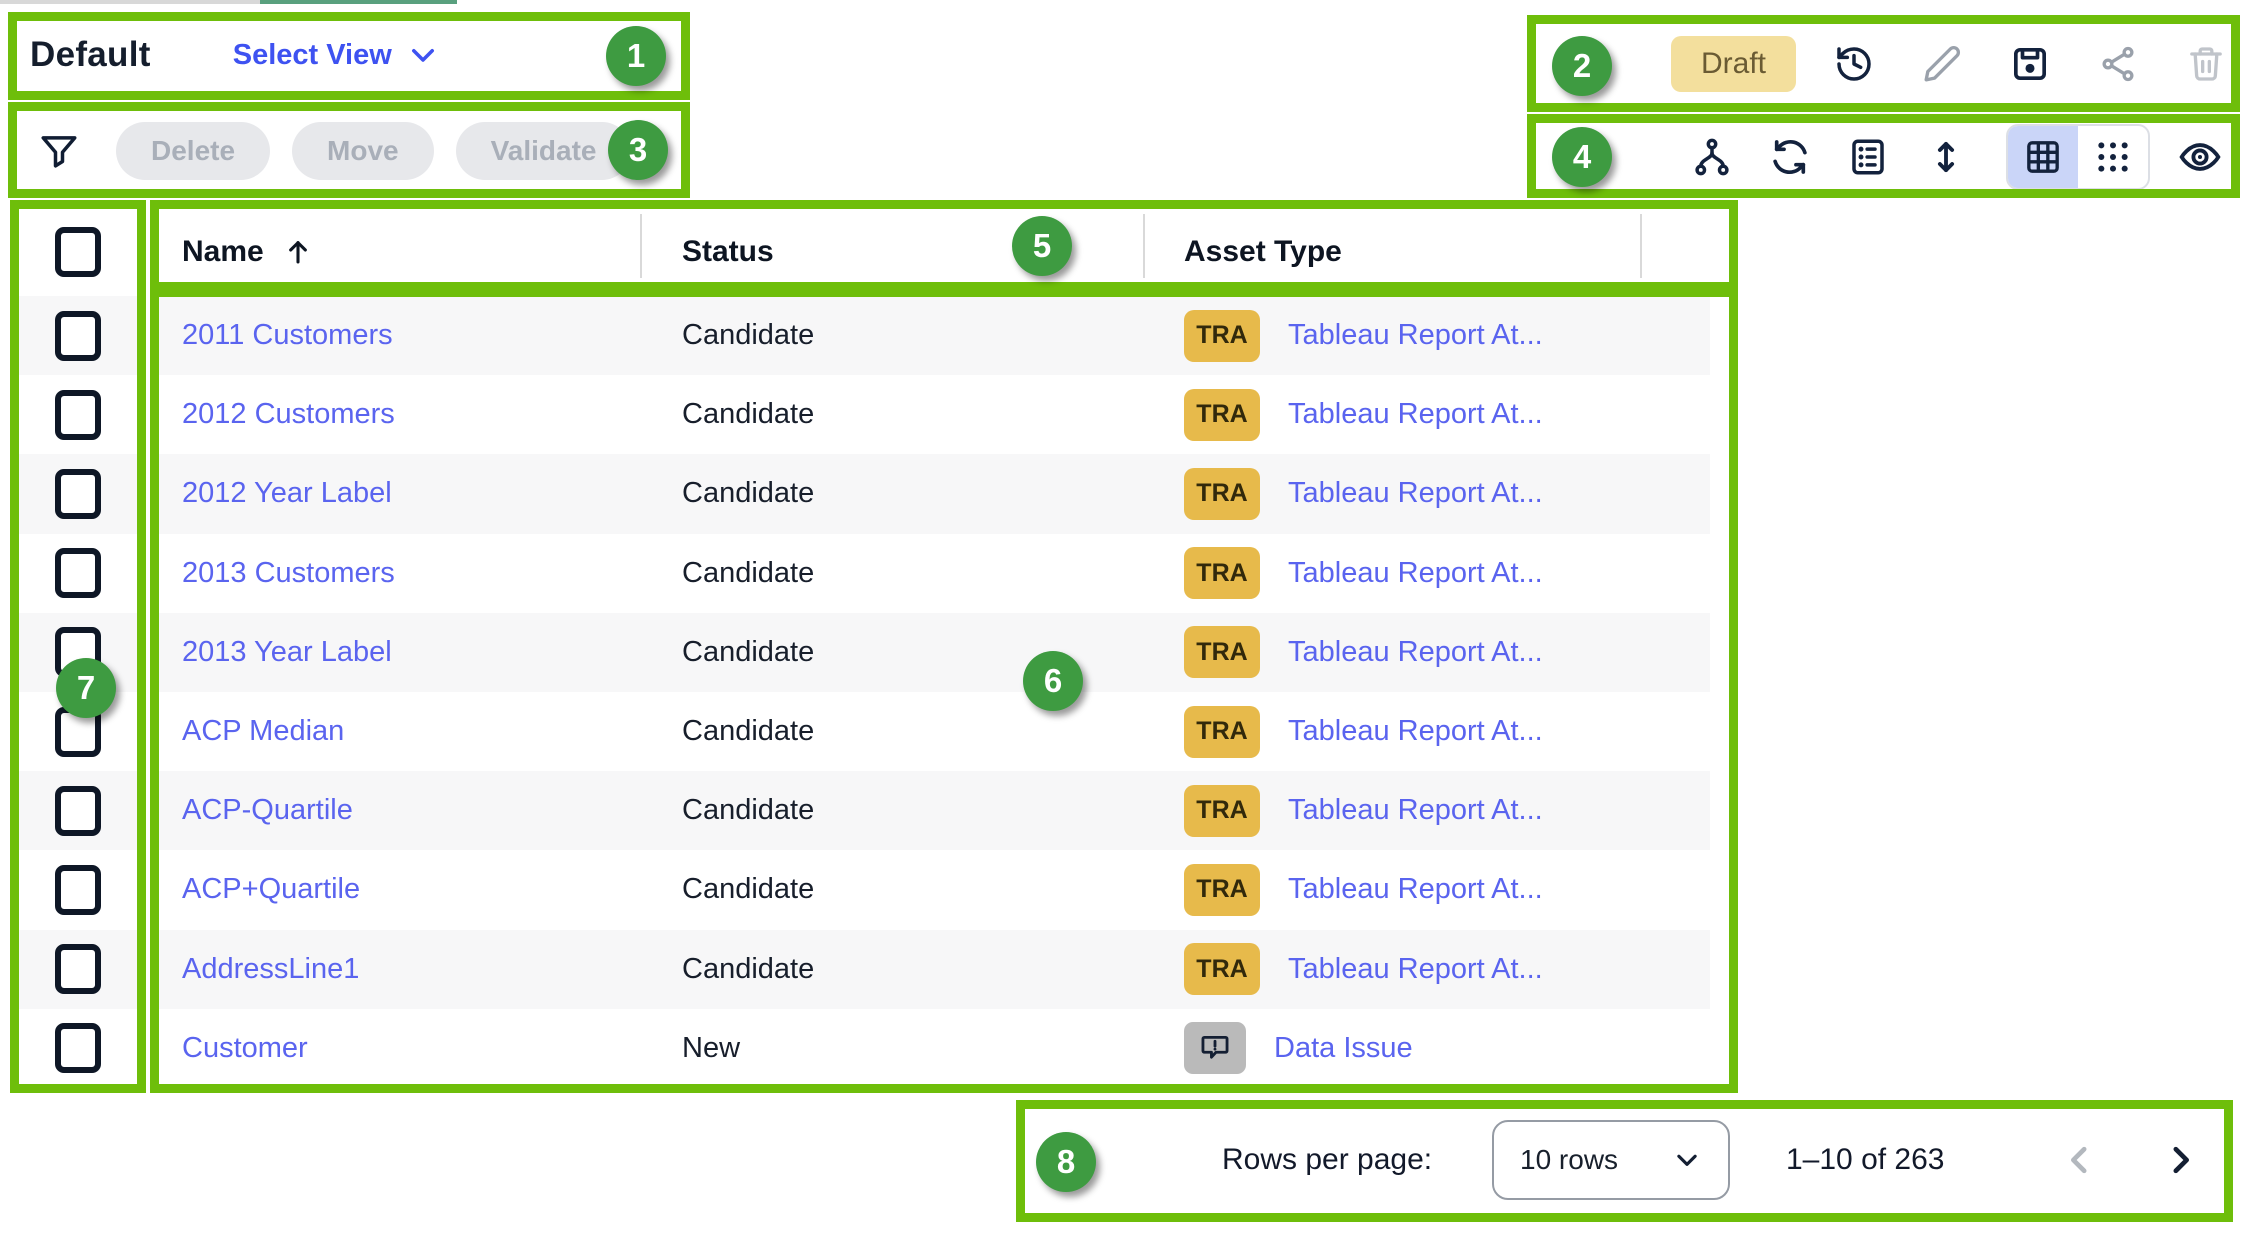 The height and width of the screenshot is (1237, 2247). I want to click on checkbox-column-rows, so click(78, 692).